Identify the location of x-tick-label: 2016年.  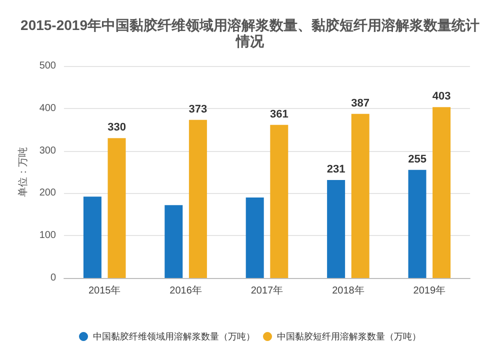
(186, 290).